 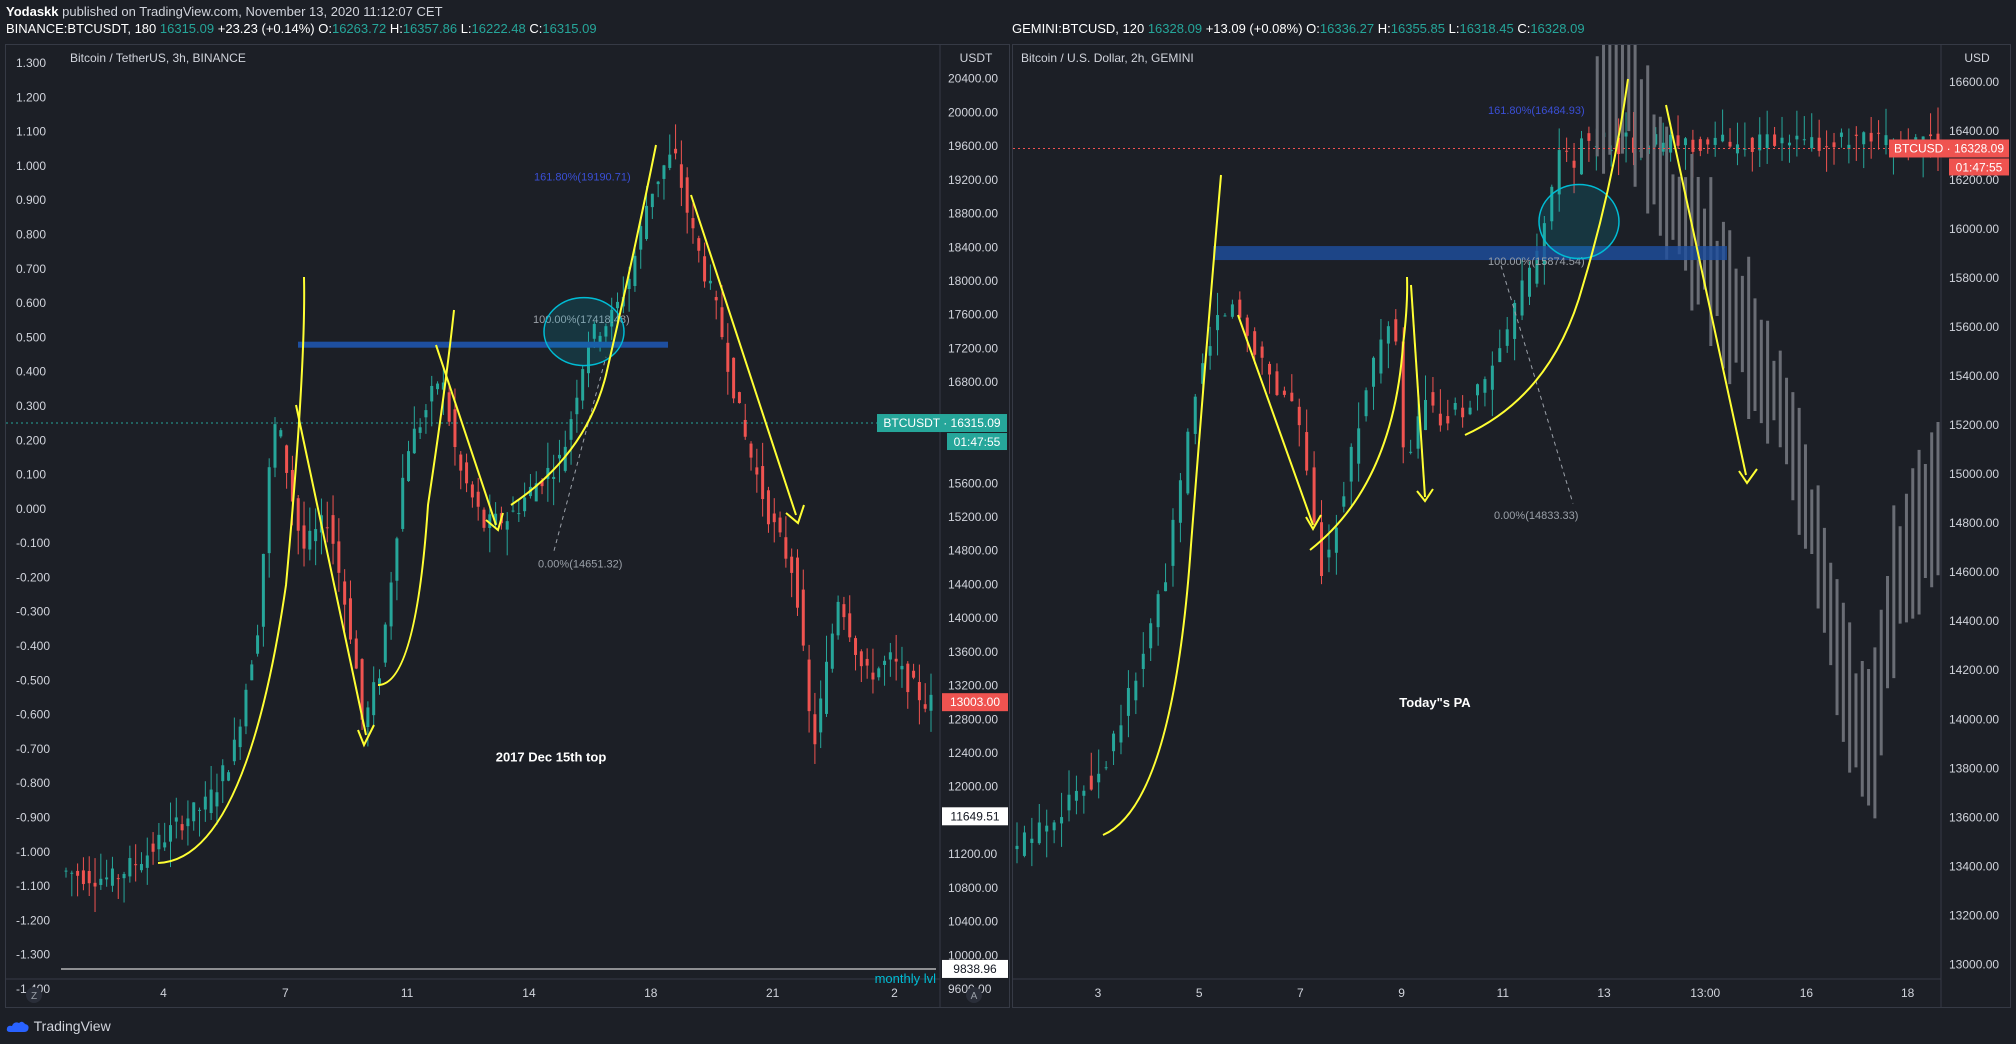 I want to click on left-scale-tick: 0.200, so click(x=31, y=440).